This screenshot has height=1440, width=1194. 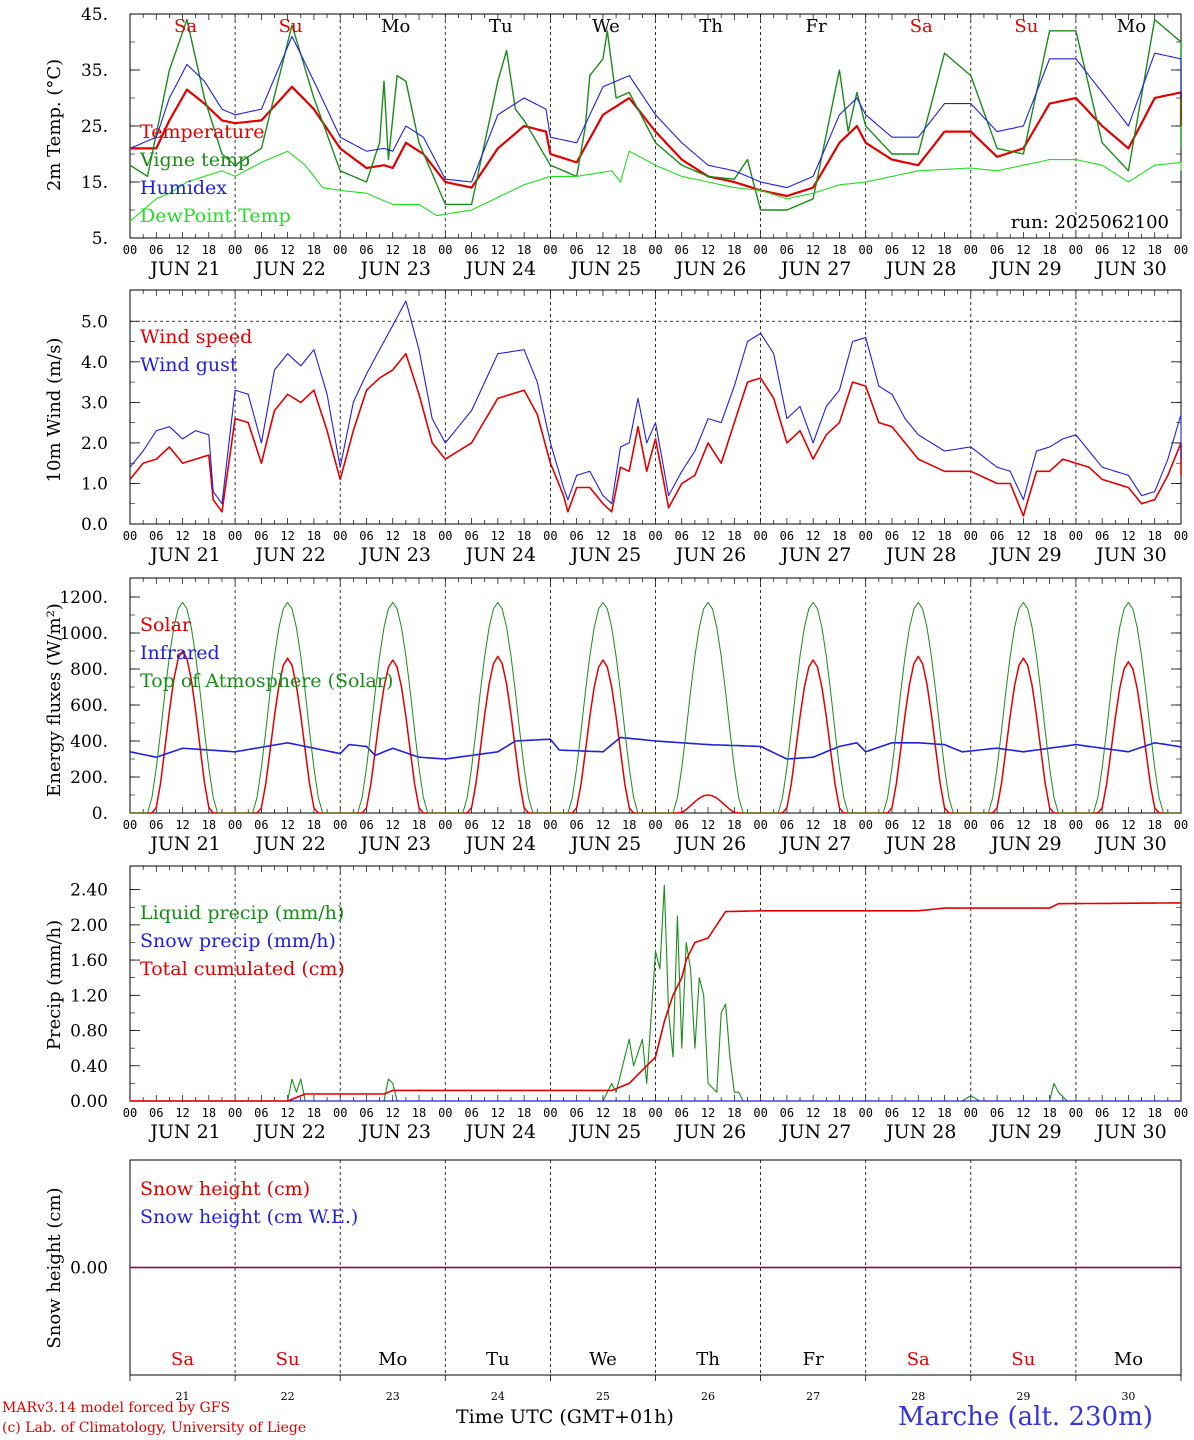 What do you see at coordinates (89, 778) in the screenshot?
I see `y-tick-label: 200.` at bounding box center [89, 778].